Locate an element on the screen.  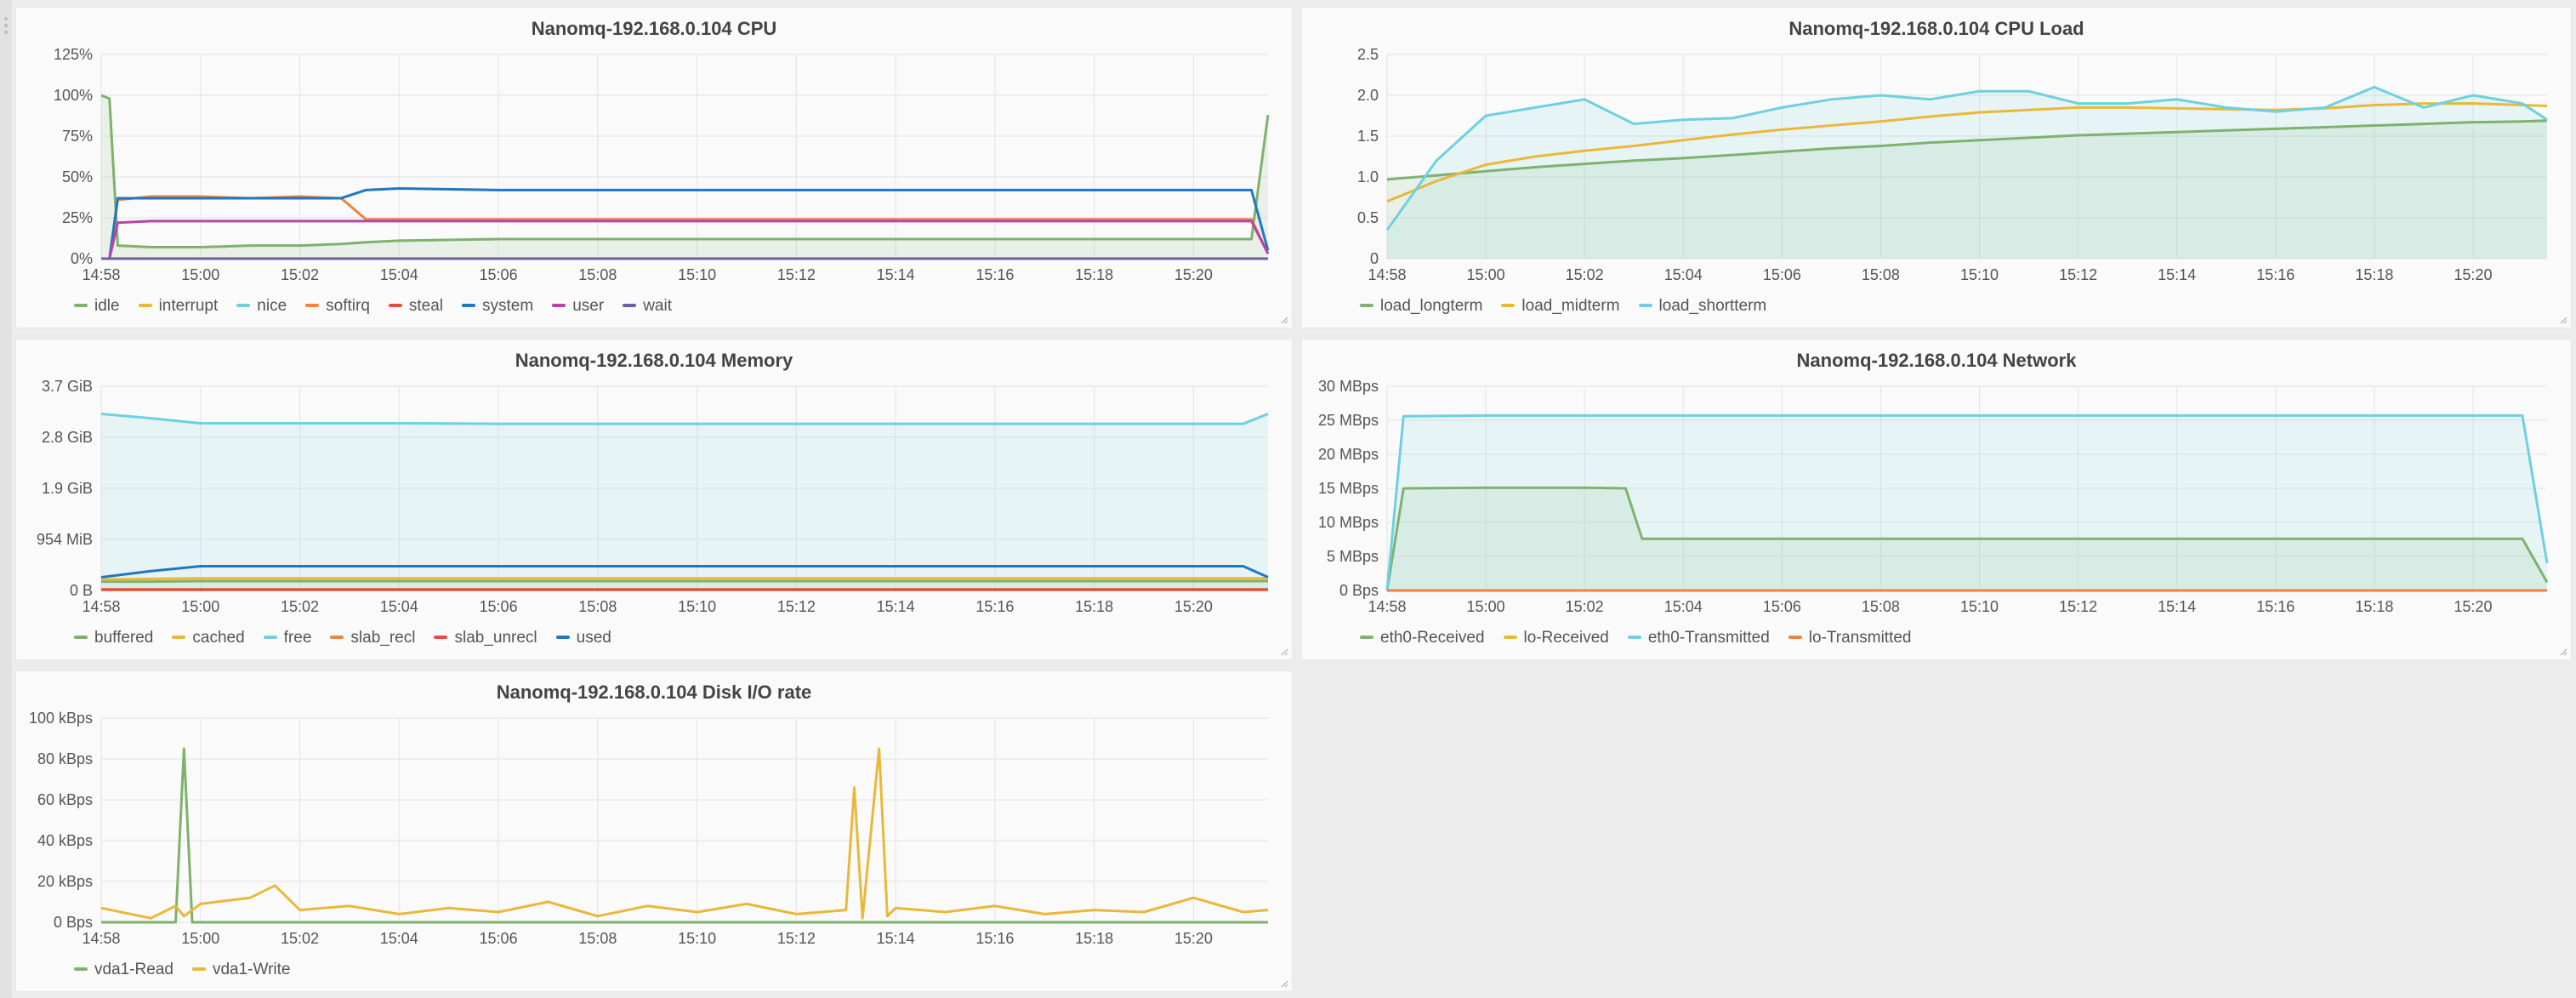
legend-item-interrupt: interrupt is located at coordinates (178, 306).